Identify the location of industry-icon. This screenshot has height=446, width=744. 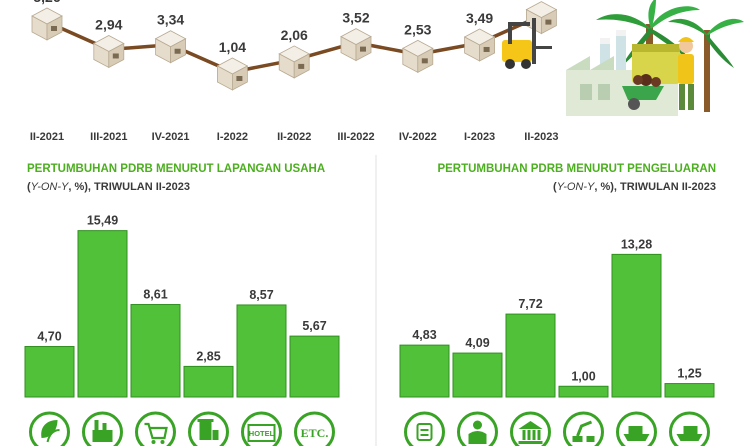
(102, 428).